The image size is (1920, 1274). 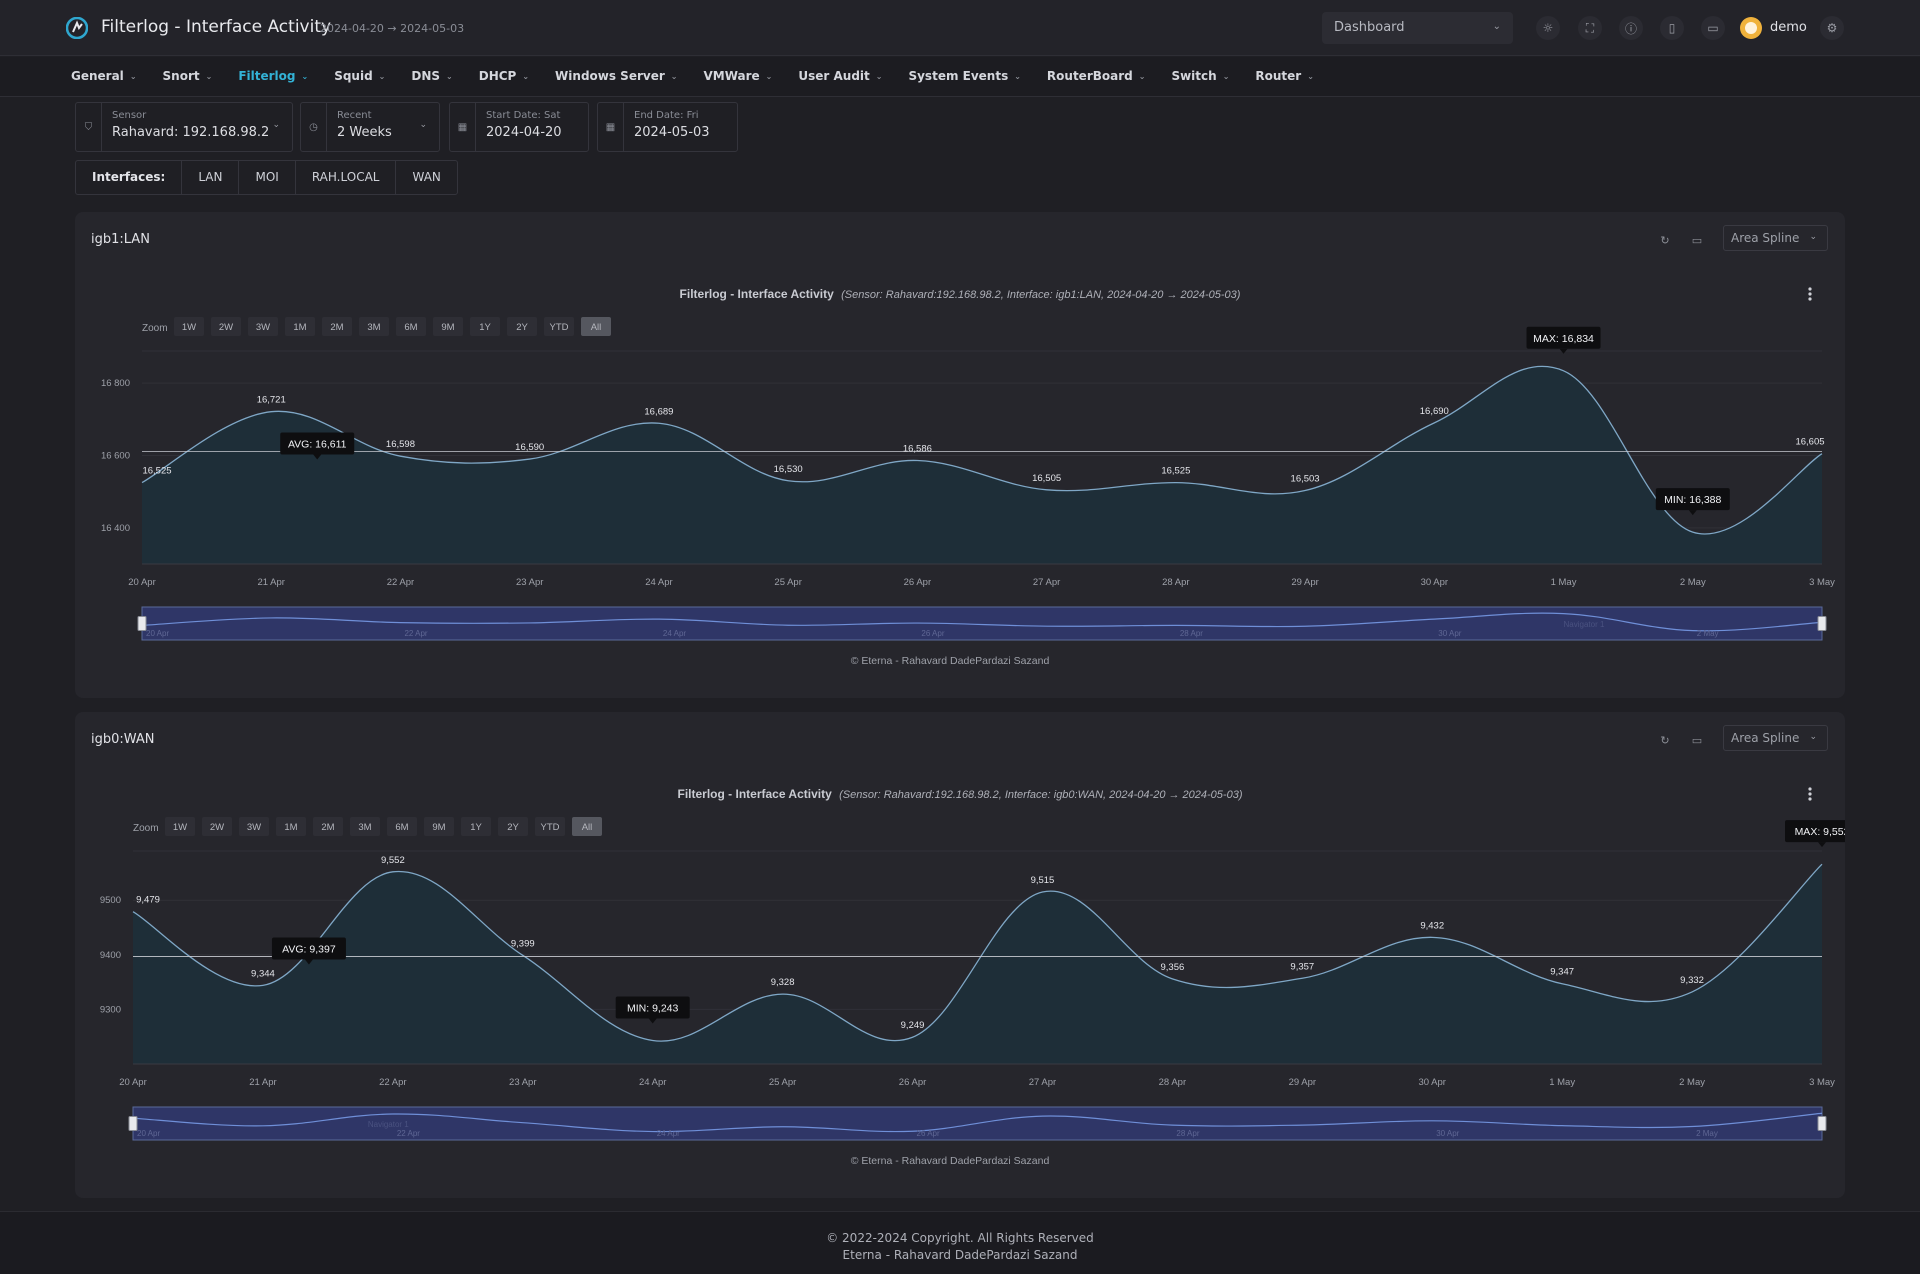 I want to click on user-avatar, so click(x=1751, y=28).